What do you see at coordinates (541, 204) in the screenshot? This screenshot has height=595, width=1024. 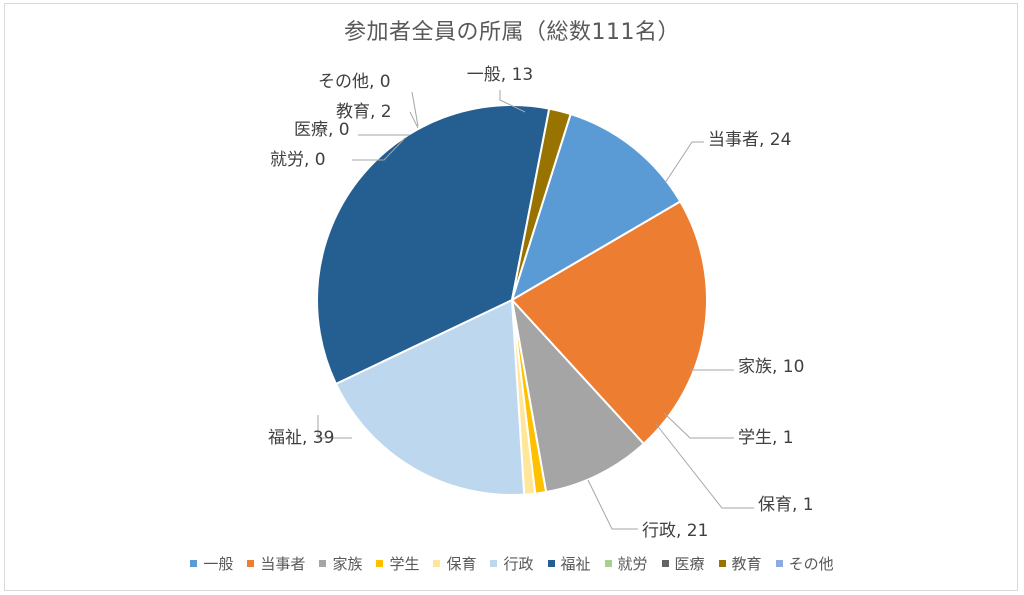 I see `pie-slice-教育` at bounding box center [541, 204].